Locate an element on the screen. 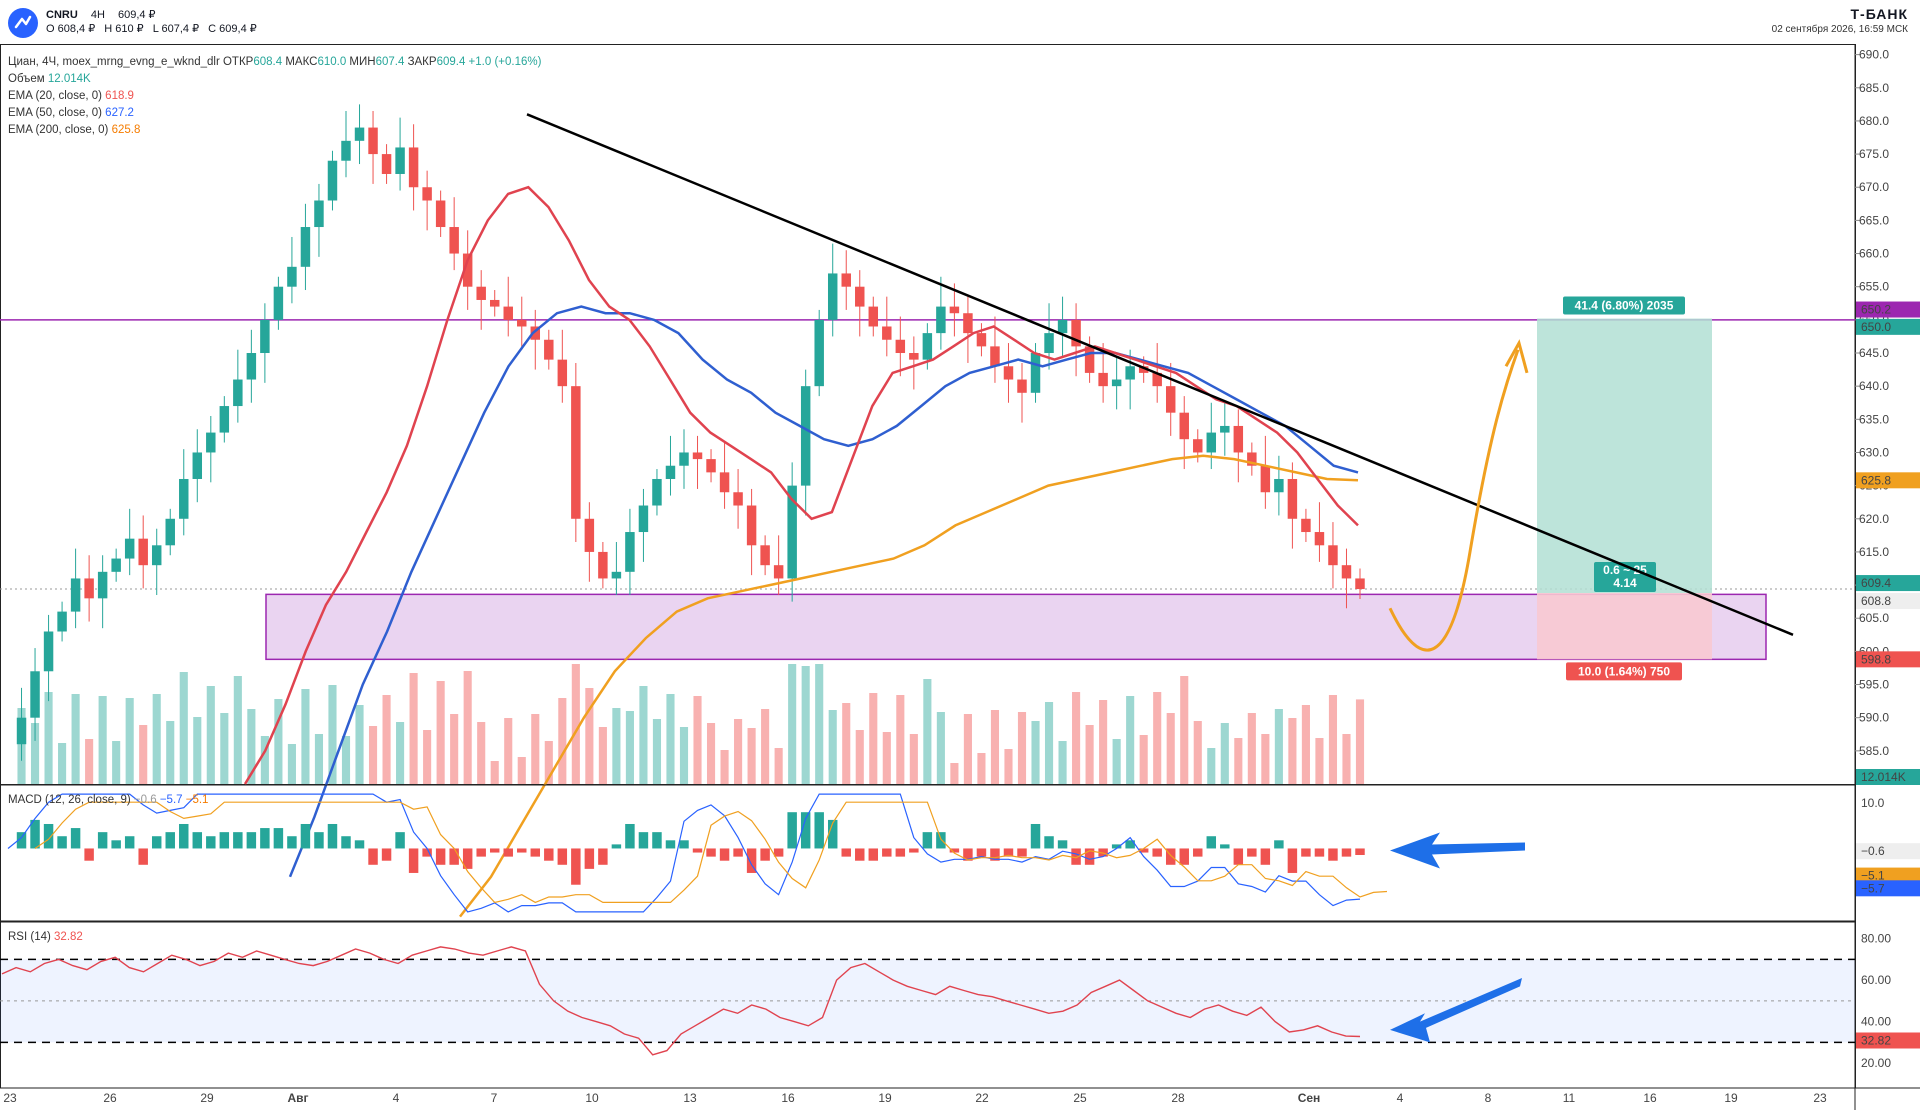 This screenshot has width=1920, height=1110. rsi-label: RSI (14) is located at coordinates (29, 937).